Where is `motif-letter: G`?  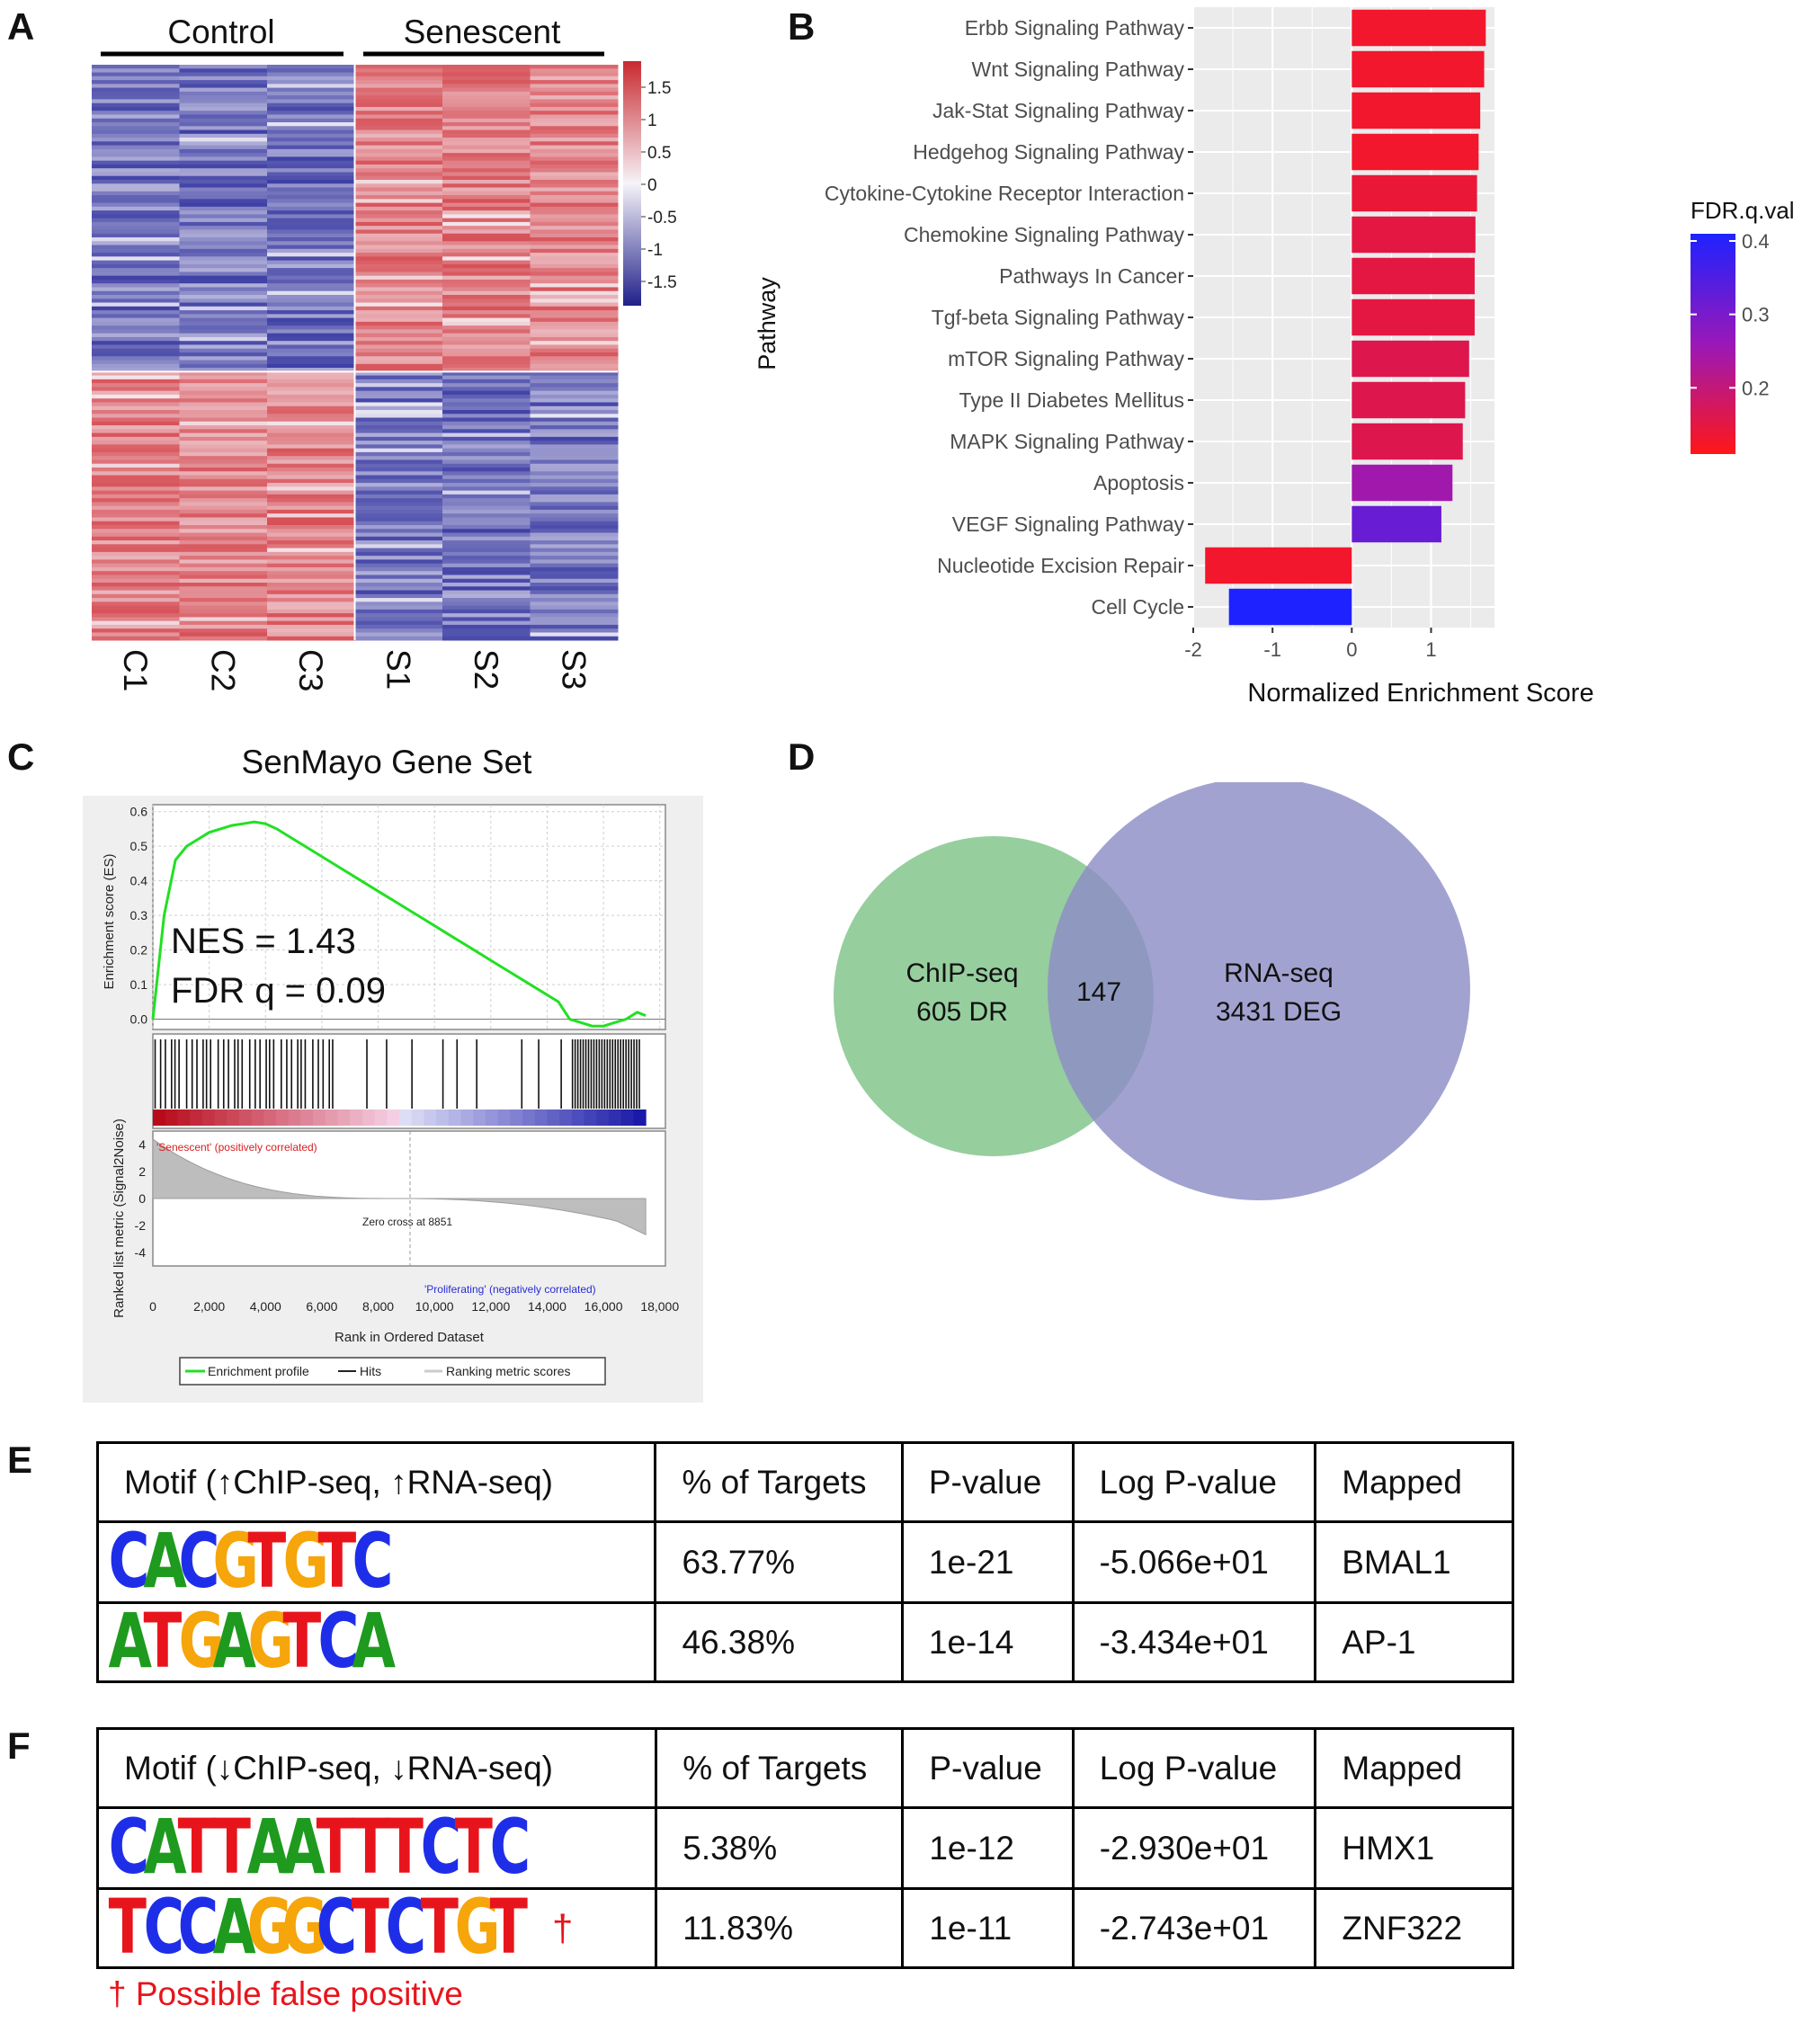 motif-letter: G is located at coordinates (478, 1926).